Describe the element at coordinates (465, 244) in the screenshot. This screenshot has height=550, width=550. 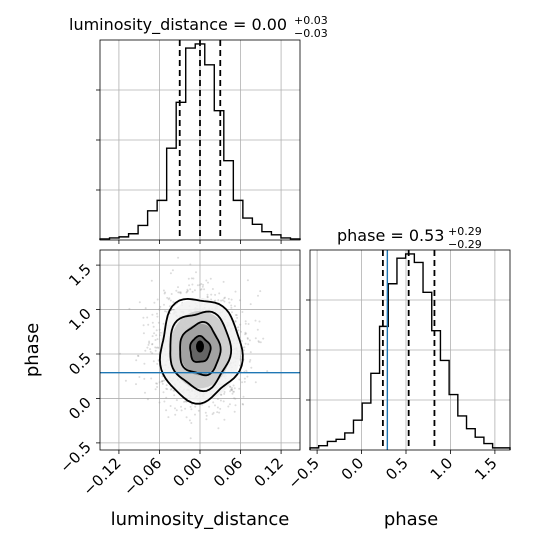
I see `phase-title-minus: −0.29` at that location.